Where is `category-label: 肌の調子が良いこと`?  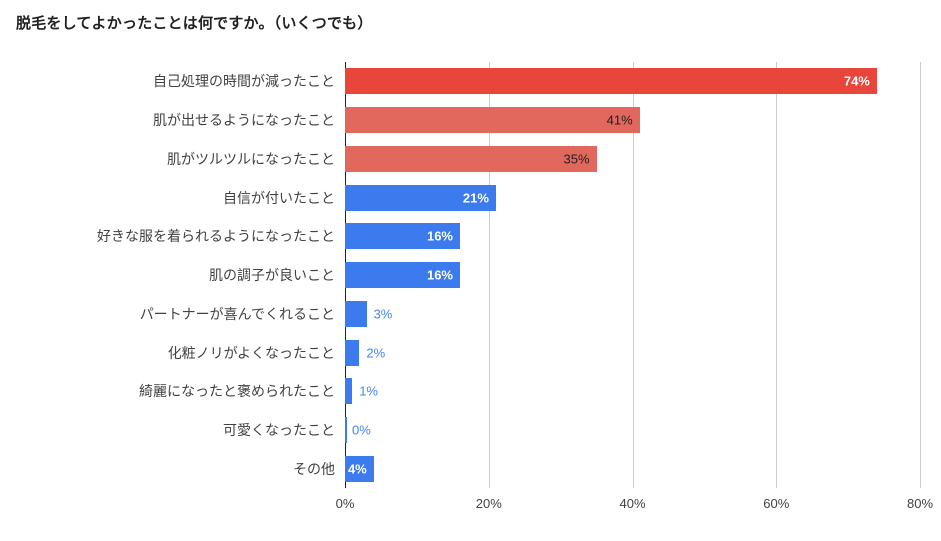 category-label: 肌の調子が良いこと is located at coordinates (272, 275).